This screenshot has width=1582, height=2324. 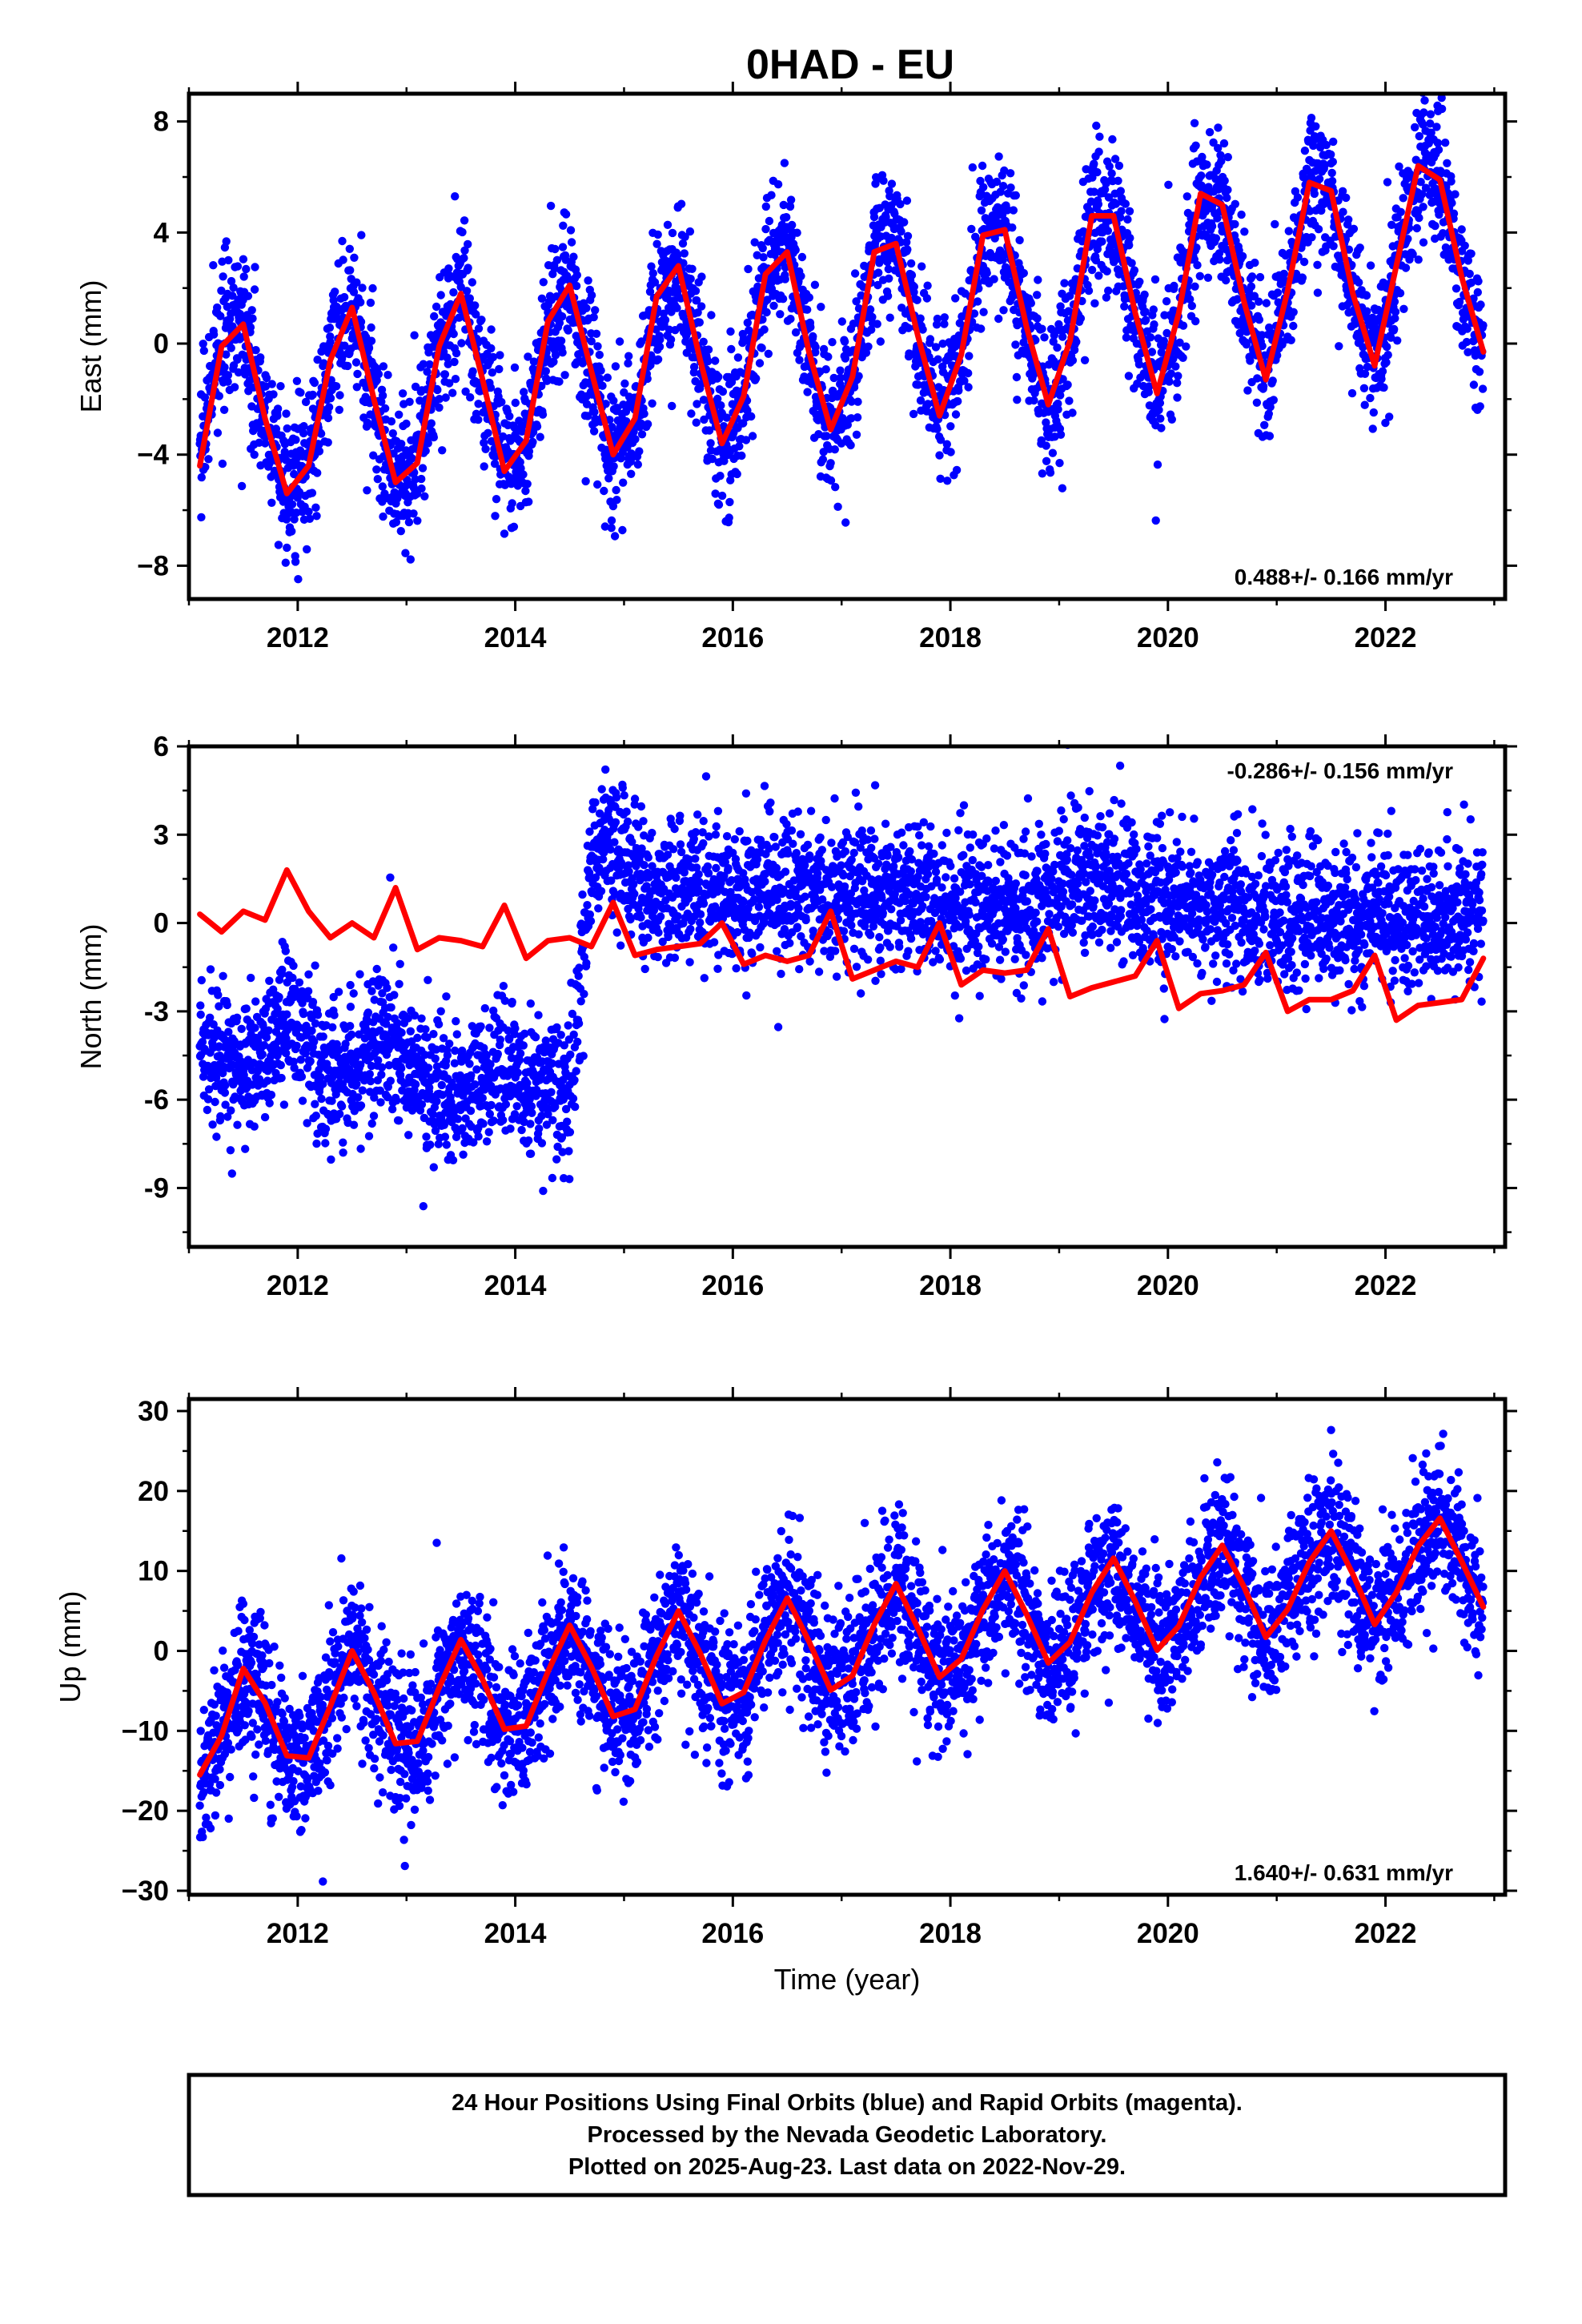 I want to click on east-x-tick-label: 2016, so click(x=732, y=637).